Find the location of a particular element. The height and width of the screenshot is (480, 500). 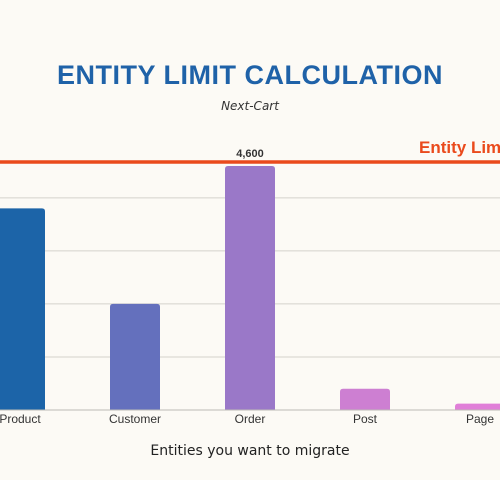

x-axis-label: Entities you want to migrate is located at coordinates (250, 451).